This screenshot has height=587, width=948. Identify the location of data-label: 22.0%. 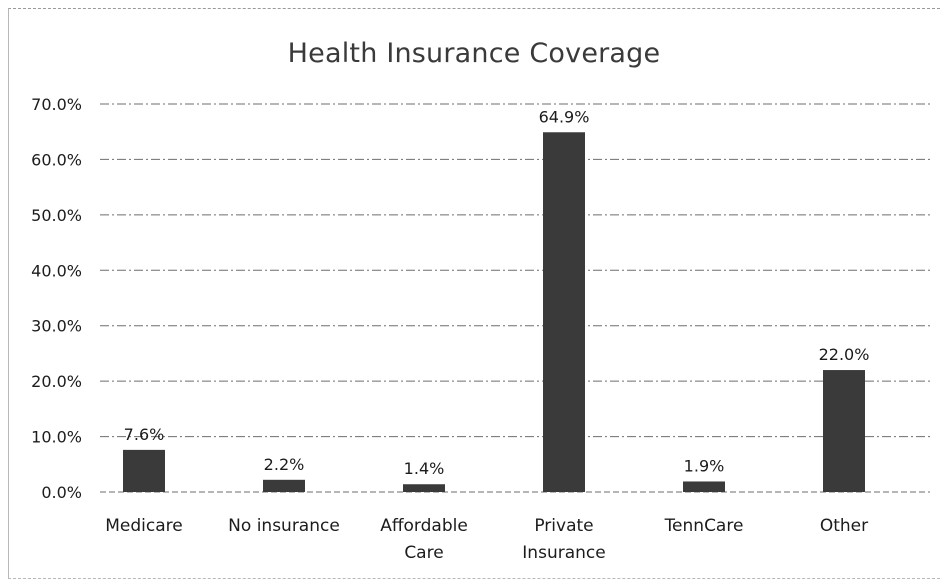
(844, 354).